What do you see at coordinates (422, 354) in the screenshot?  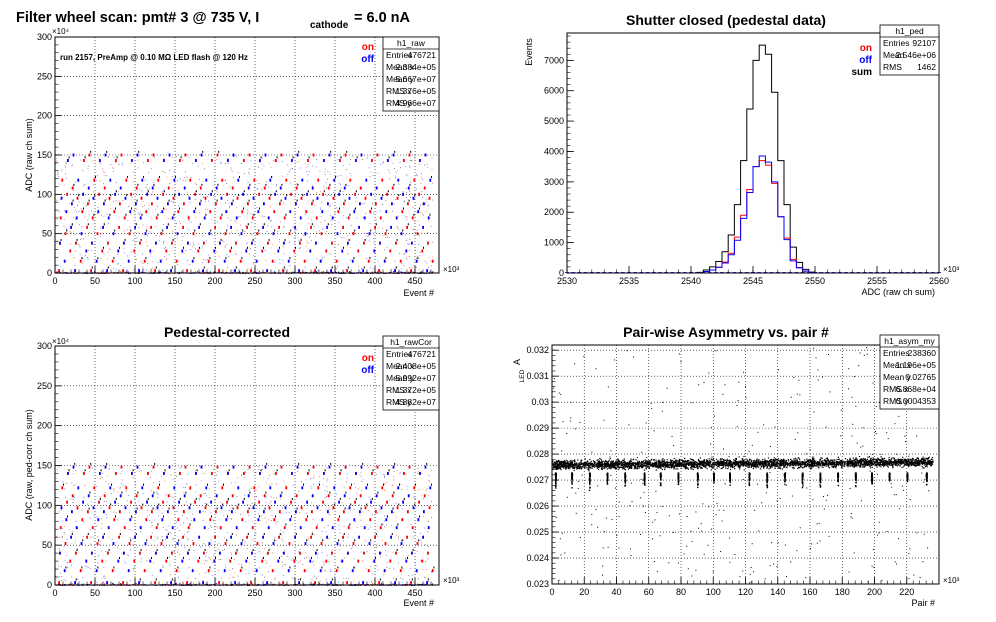 I see `cor-stats-value-0: 476721` at bounding box center [422, 354].